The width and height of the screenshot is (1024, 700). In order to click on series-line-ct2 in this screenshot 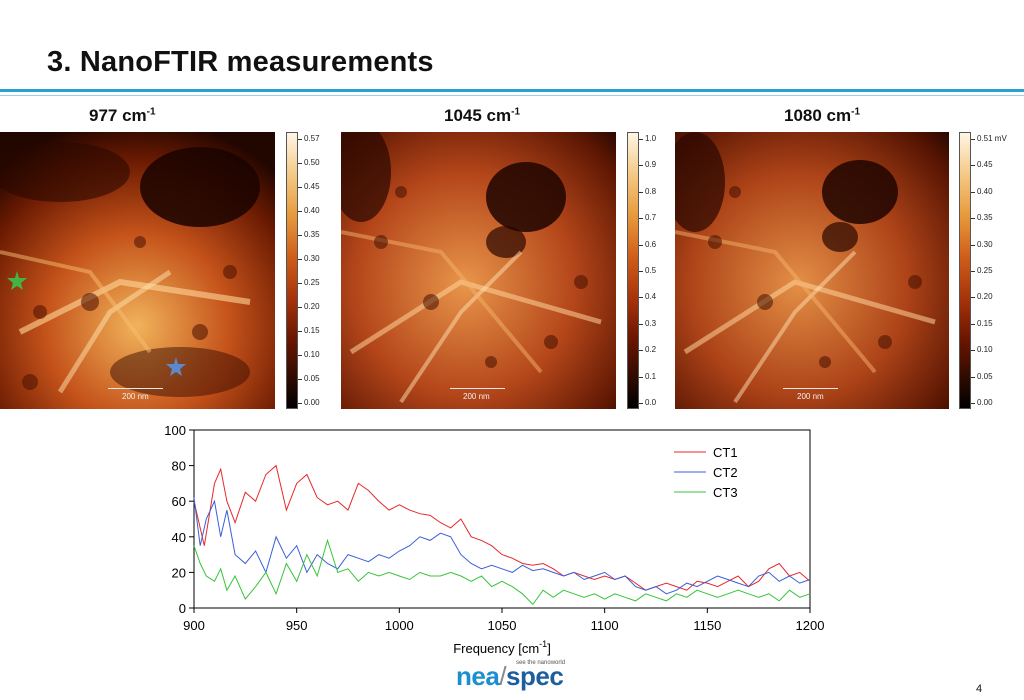, I will do `click(502, 546)`.